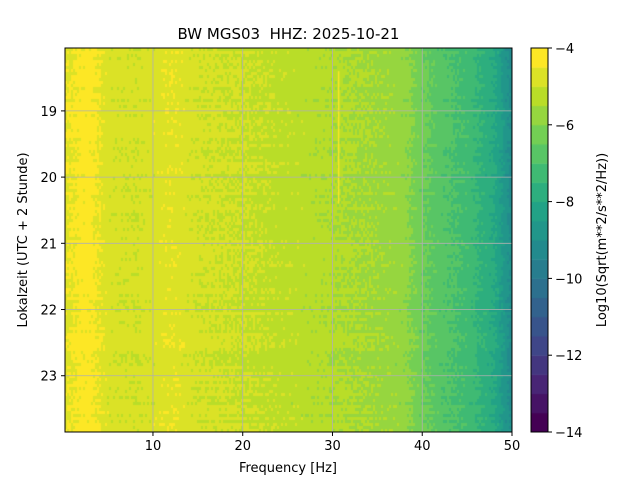  I want to click on y-axis-label: Lokalzeit (UTC + 2 Stunde), so click(23, 239).